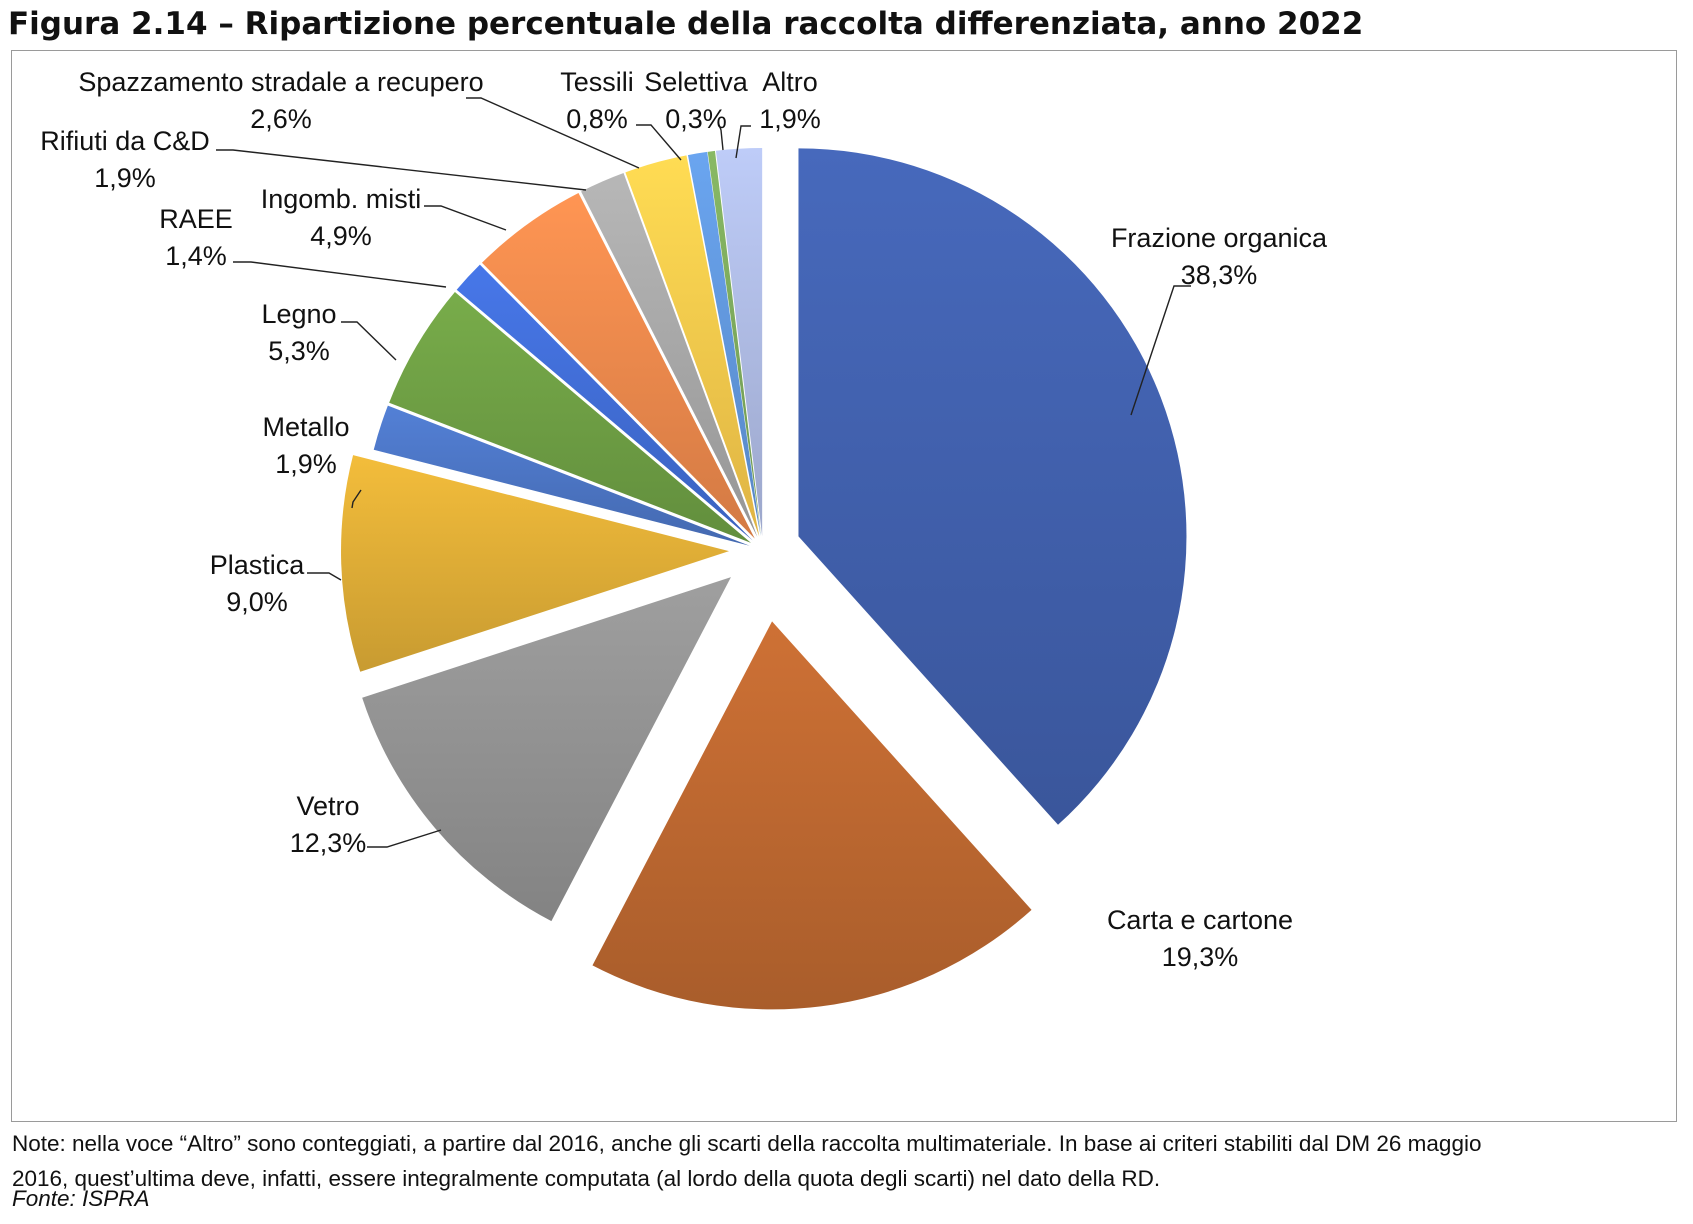  I want to click on slice-label: Legno, so click(298, 314).